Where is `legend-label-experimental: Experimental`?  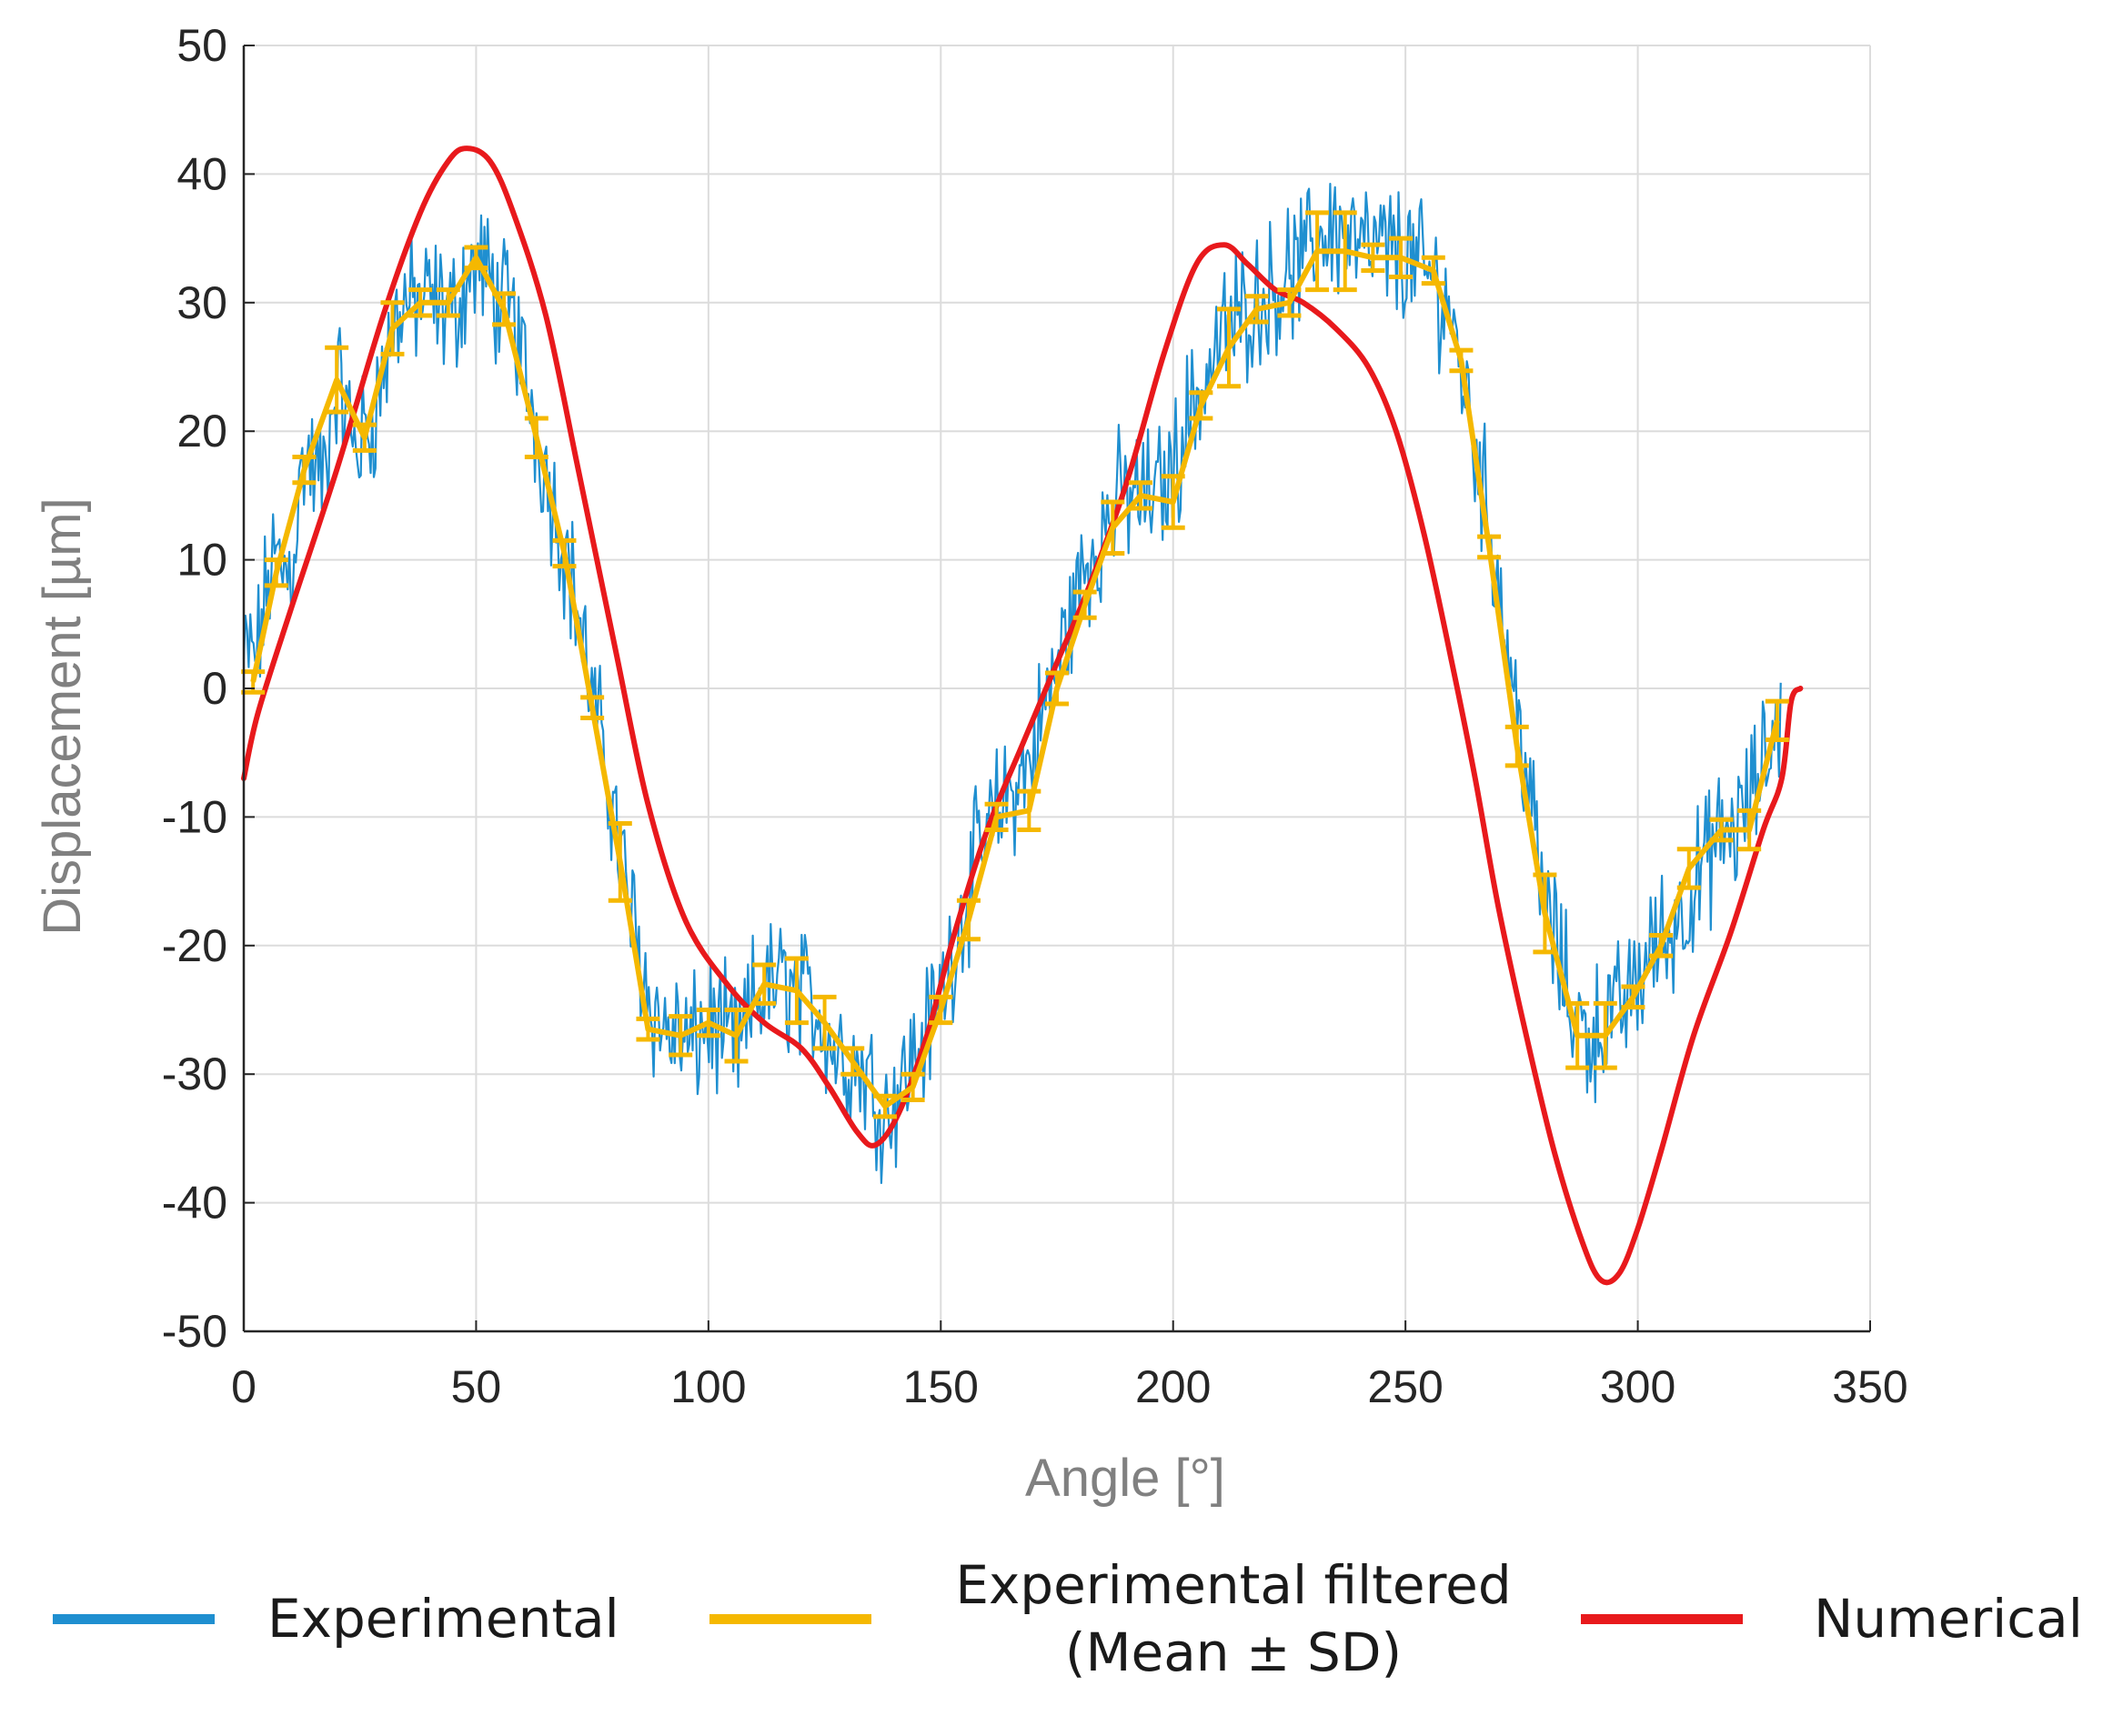 legend-label-experimental: Experimental is located at coordinates (443, 1619).